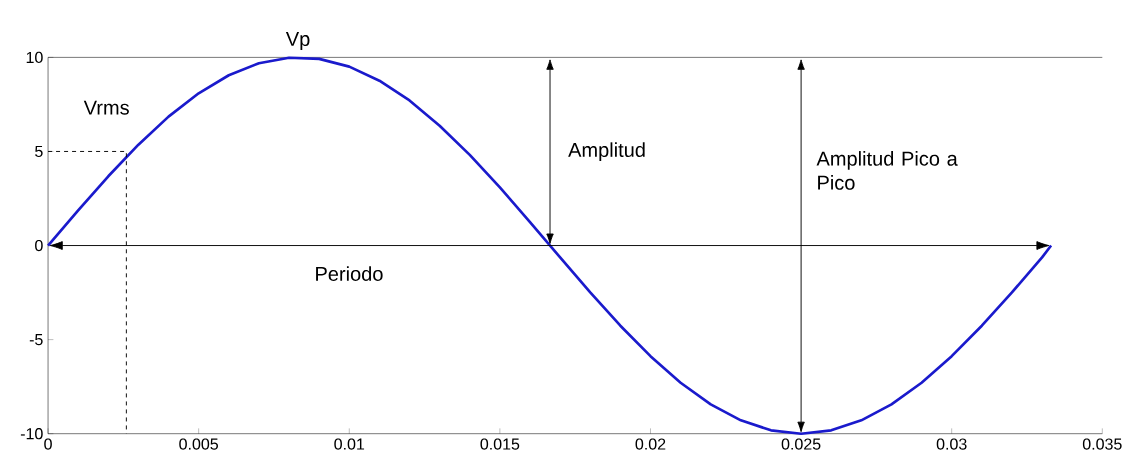 The width and height of the screenshot is (1129, 463). Describe the element at coordinates (34, 57) in the screenshot. I see `y-tick-label: 10` at that location.